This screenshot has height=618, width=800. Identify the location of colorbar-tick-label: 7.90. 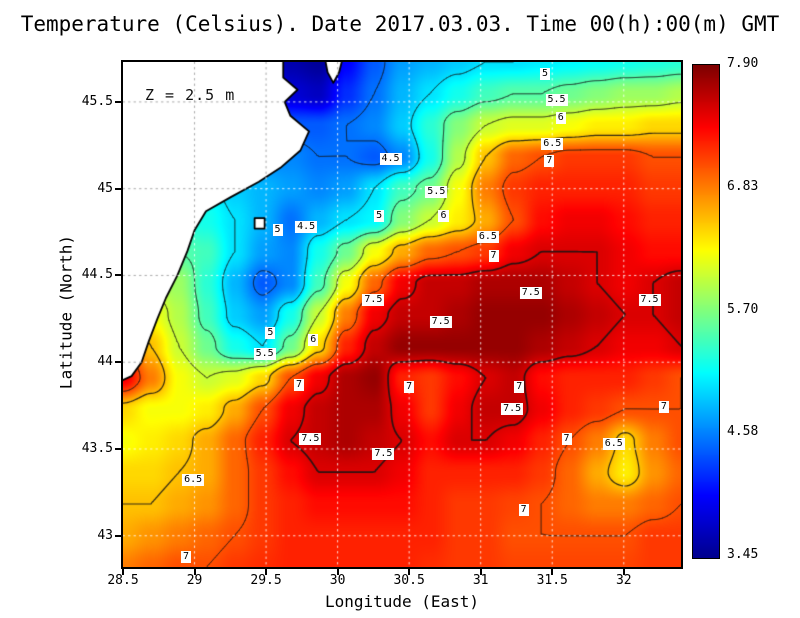
(743, 63).